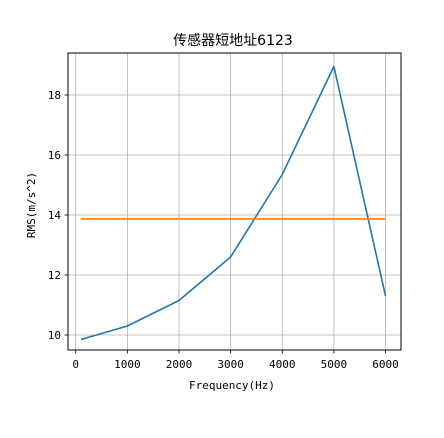 This screenshot has width=444, height=438. I want to click on y-tick-label: 18, so click(54, 95).